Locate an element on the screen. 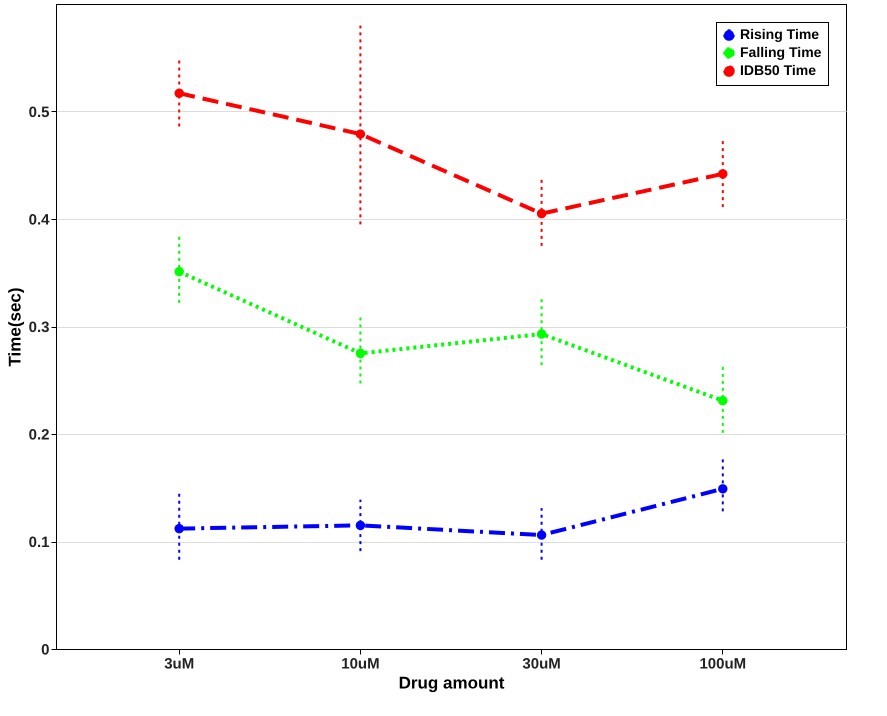 The width and height of the screenshot is (887, 716). y-tick-label: 0.1 is located at coordinates (39, 542).